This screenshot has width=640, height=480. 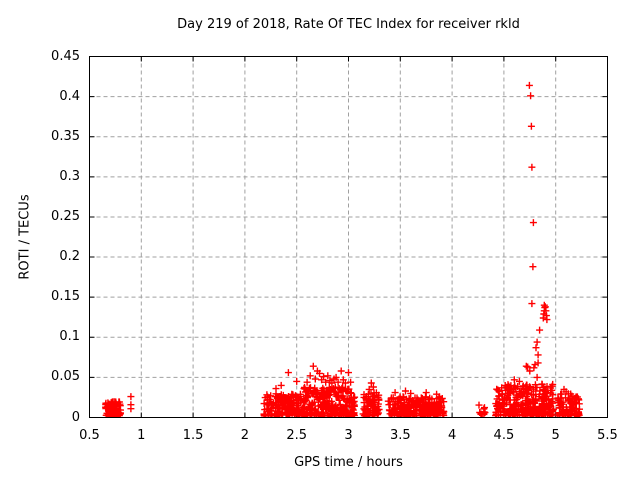 What do you see at coordinates (348, 435) in the screenshot?
I see `x-tick-label: 3` at bounding box center [348, 435].